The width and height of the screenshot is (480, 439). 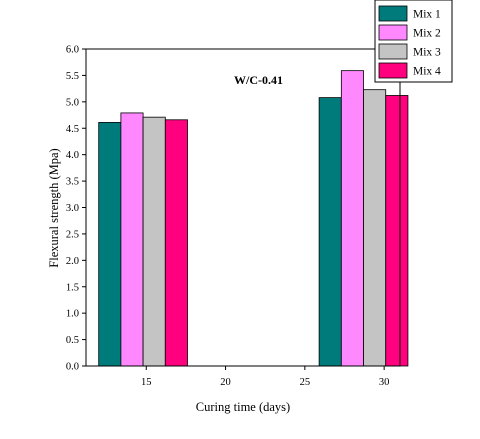 What do you see at coordinates (427, 34) in the screenshot?
I see `legend-label-mix-2: Mix 2` at bounding box center [427, 34].